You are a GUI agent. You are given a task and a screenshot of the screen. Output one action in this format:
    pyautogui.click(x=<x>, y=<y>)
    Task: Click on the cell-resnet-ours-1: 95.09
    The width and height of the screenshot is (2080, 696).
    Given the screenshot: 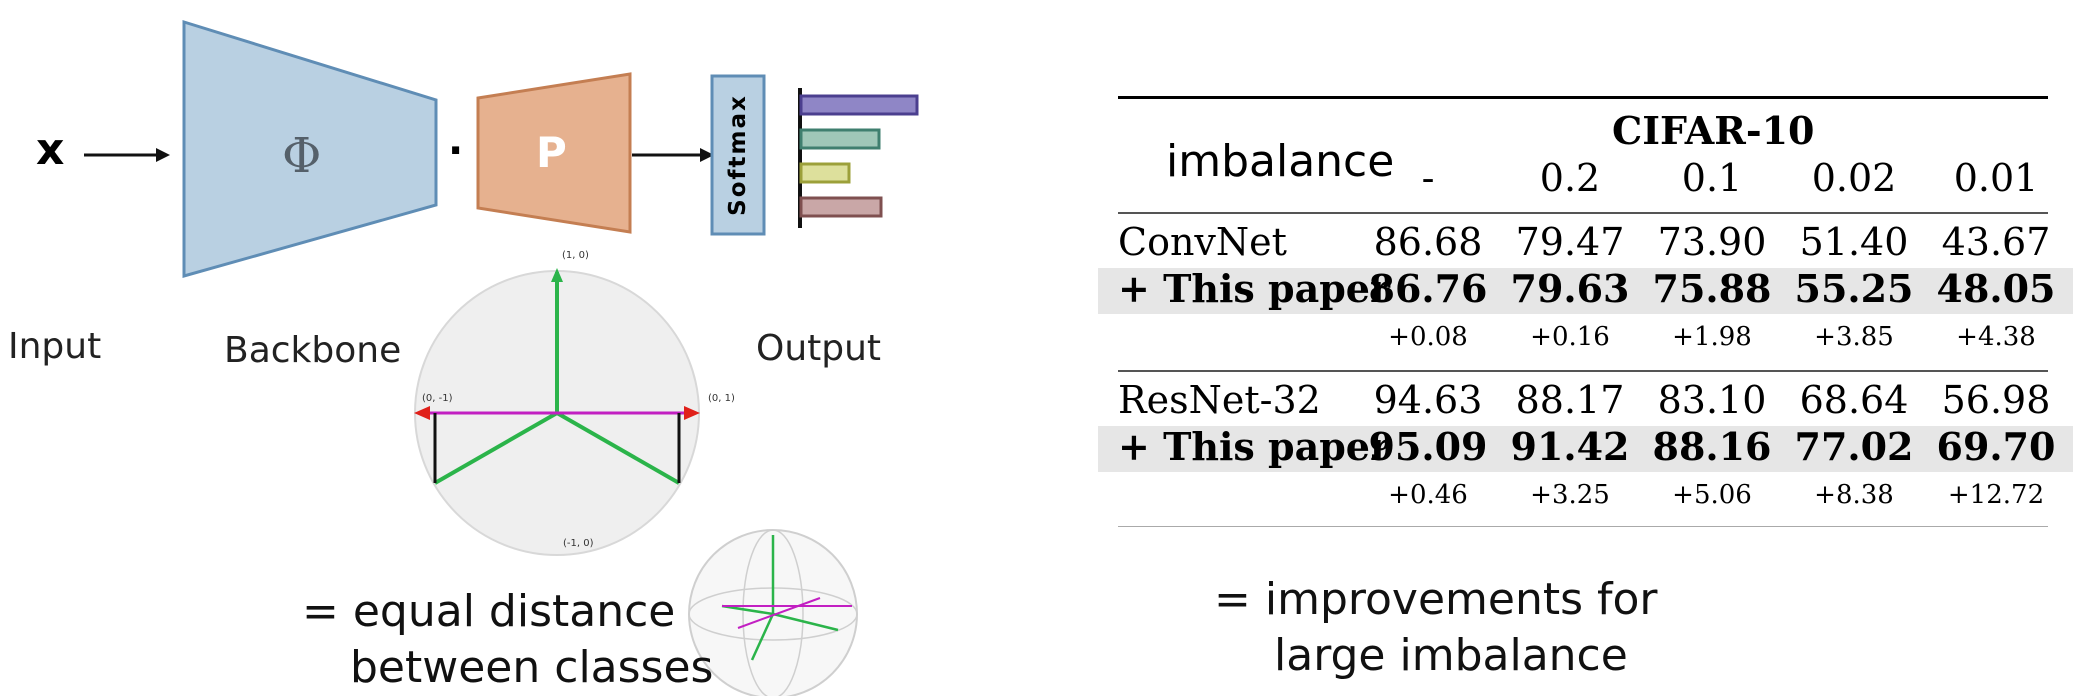 What is the action you would take?
    pyautogui.click(x=1428, y=446)
    